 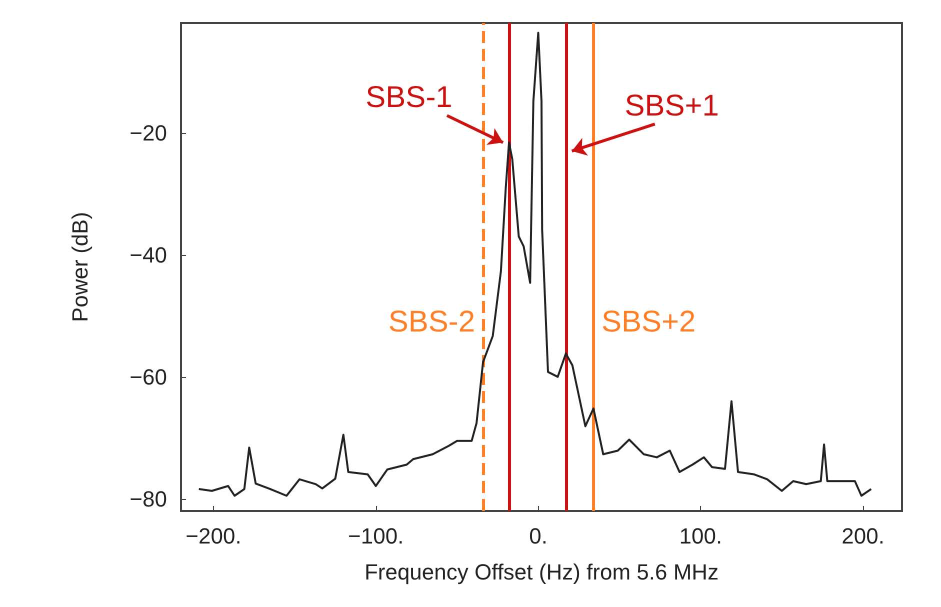 What do you see at coordinates (700, 536) in the screenshot?
I see `x-tick-label: 100.` at bounding box center [700, 536].